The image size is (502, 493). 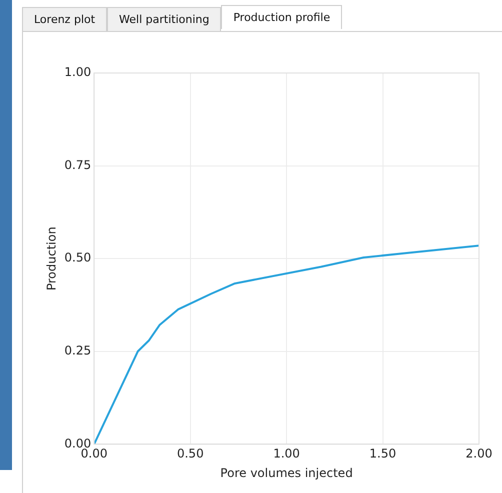 I want to click on y-tick-label: 0.25, so click(x=78, y=351).